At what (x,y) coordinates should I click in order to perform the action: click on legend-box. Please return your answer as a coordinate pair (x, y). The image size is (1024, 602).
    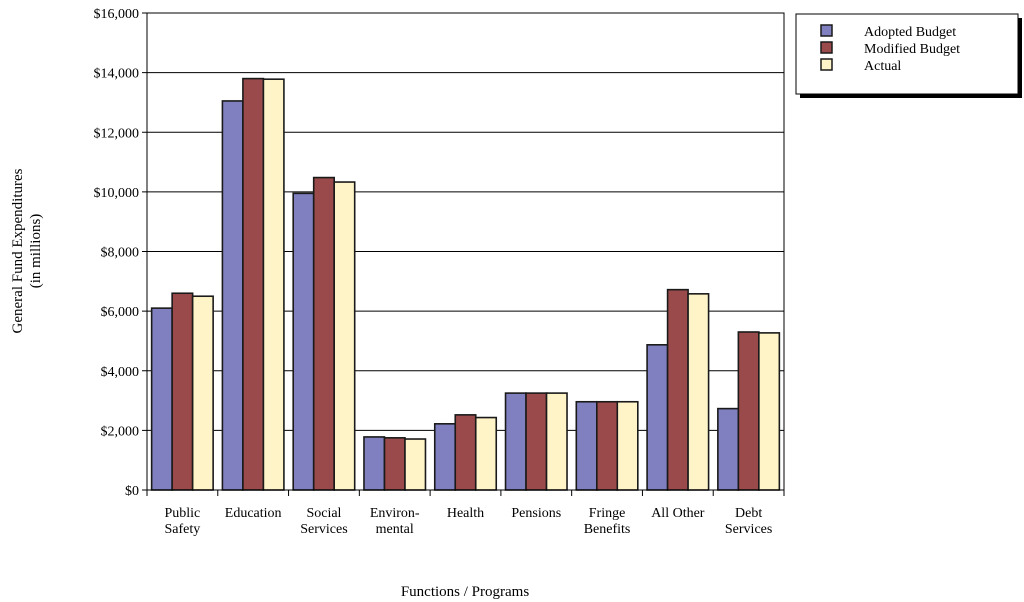
    Looking at the image, I should click on (907, 54).